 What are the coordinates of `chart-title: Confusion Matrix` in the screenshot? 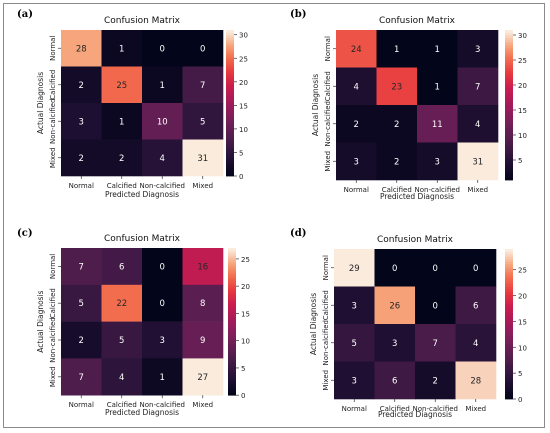 It's located at (142, 239).